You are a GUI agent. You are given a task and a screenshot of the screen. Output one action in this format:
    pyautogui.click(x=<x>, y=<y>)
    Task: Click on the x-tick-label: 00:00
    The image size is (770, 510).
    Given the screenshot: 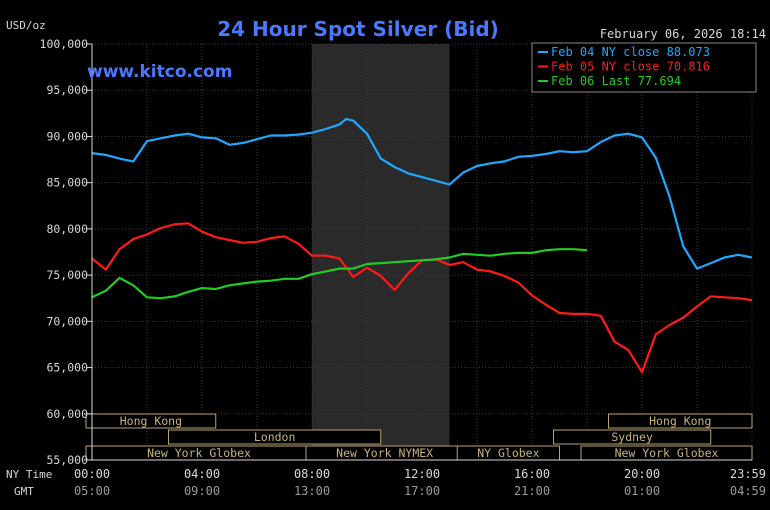 What is the action you would take?
    pyautogui.click(x=92, y=474)
    